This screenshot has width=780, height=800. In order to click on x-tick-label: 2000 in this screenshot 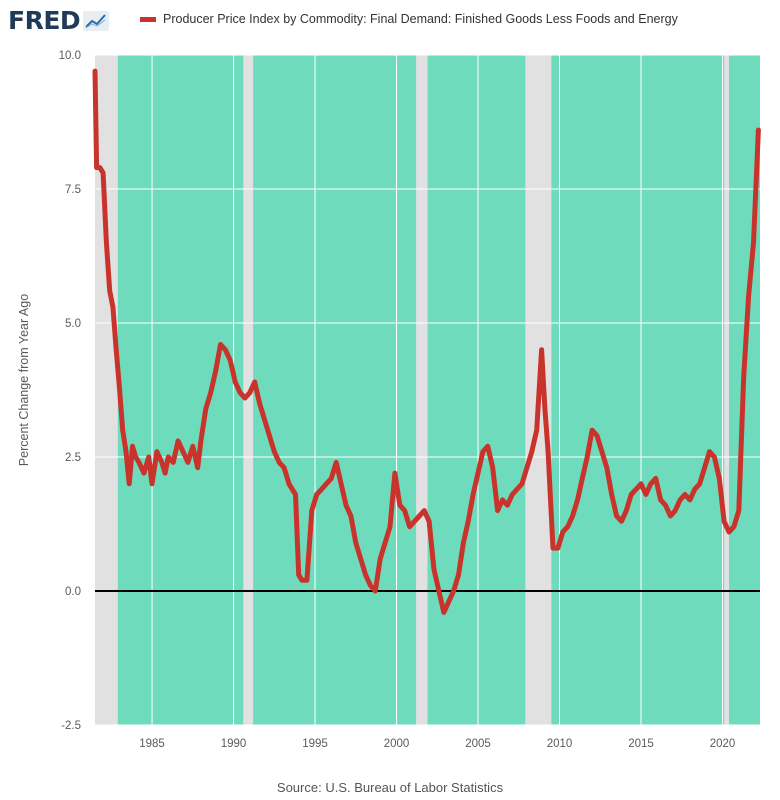, I will do `click(397, 744)`.